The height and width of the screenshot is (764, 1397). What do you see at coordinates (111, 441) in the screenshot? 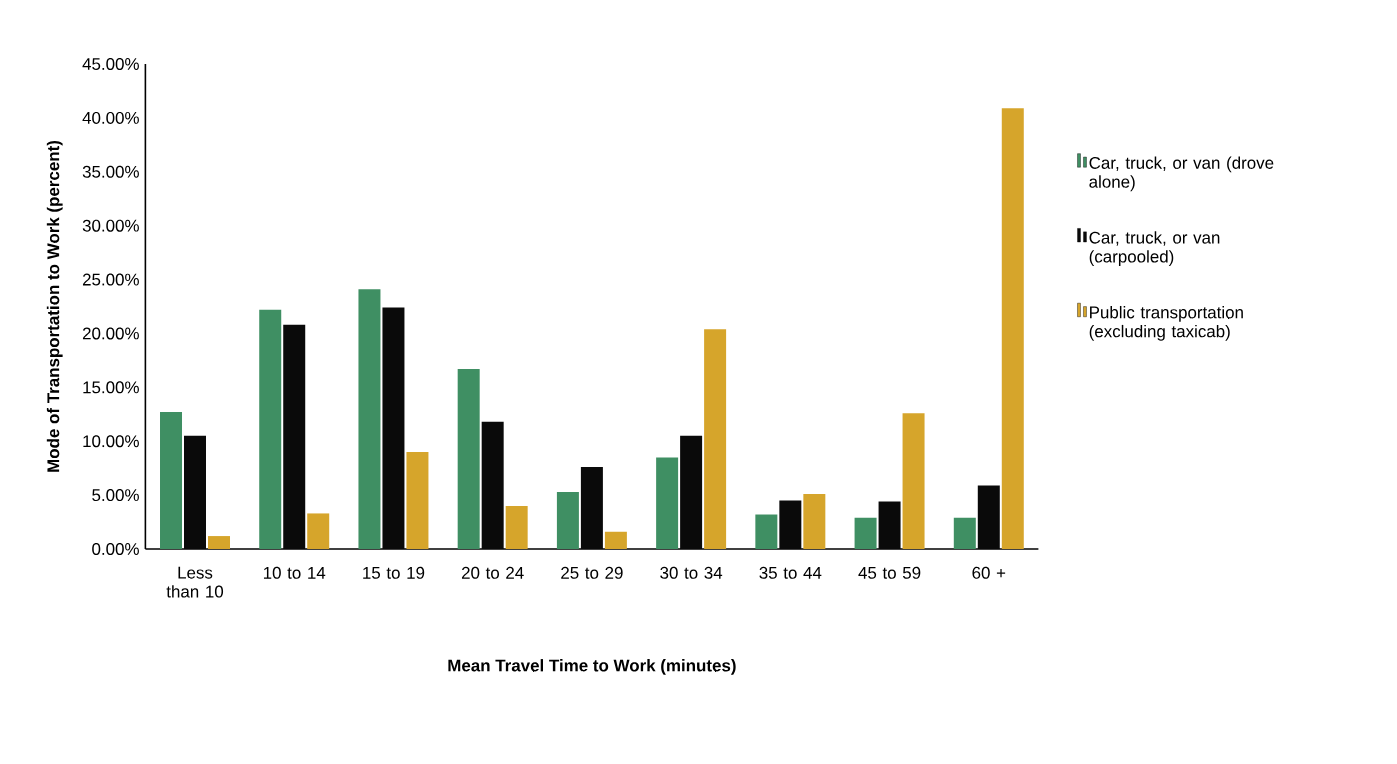
I see `y-tick-label: 10.00%` at bounding box center [111, 441].